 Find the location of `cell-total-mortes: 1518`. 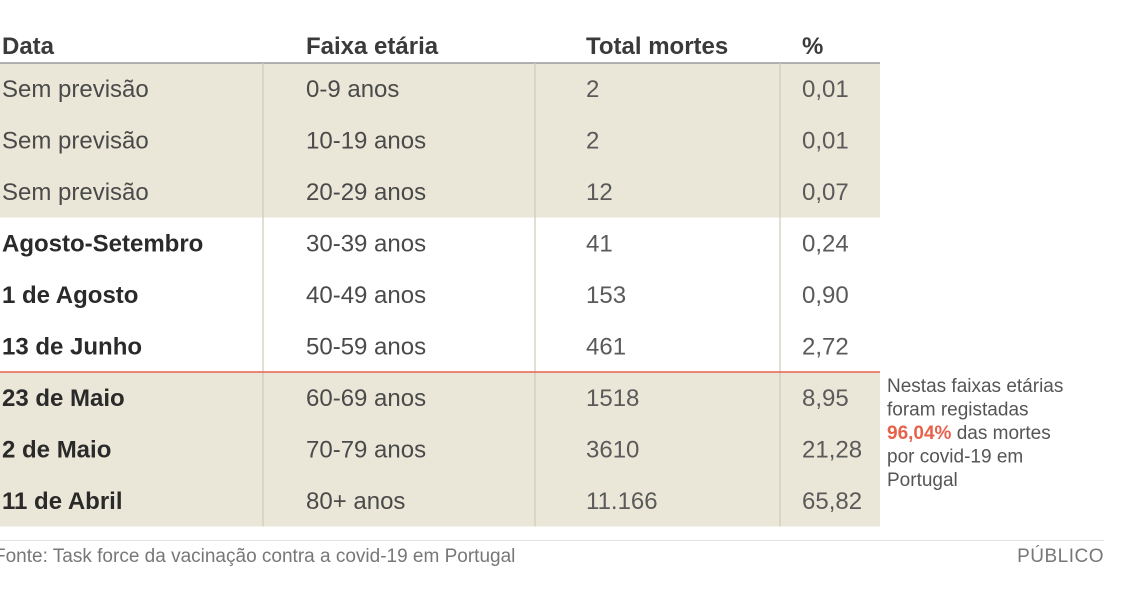

cell-total-mortes: 1518 is located at coordinates (612, 398).